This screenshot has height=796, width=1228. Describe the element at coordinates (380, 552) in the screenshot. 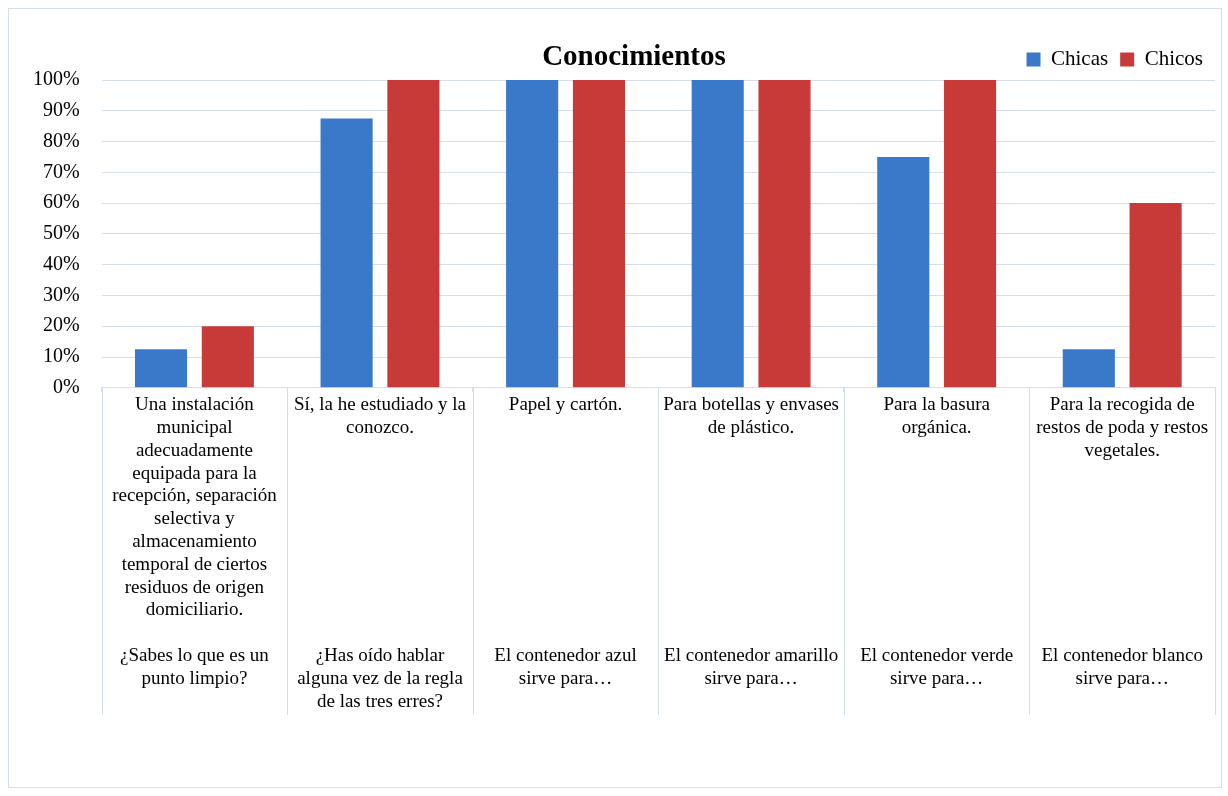

I see `category-label: Sí, la he estudiado y la conozco. ¿Has oído hablar alguna vez de la regla de las tres erres?` at that location.